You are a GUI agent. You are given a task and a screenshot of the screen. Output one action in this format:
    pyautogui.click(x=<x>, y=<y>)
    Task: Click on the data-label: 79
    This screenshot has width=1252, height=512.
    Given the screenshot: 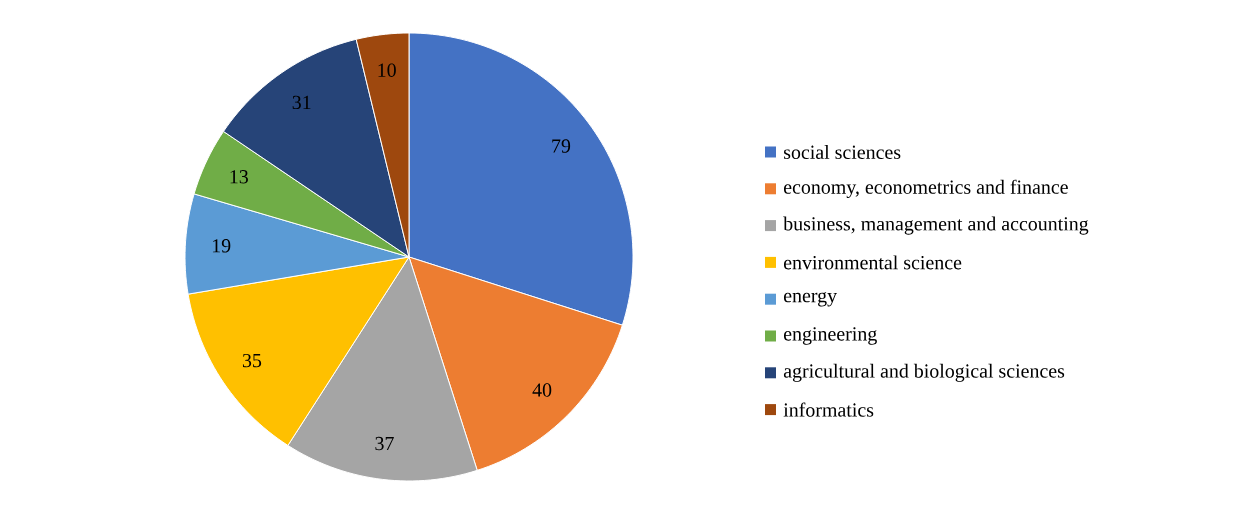 What is the action you would take?
    pyautogui.click(x=561, y=146)
    